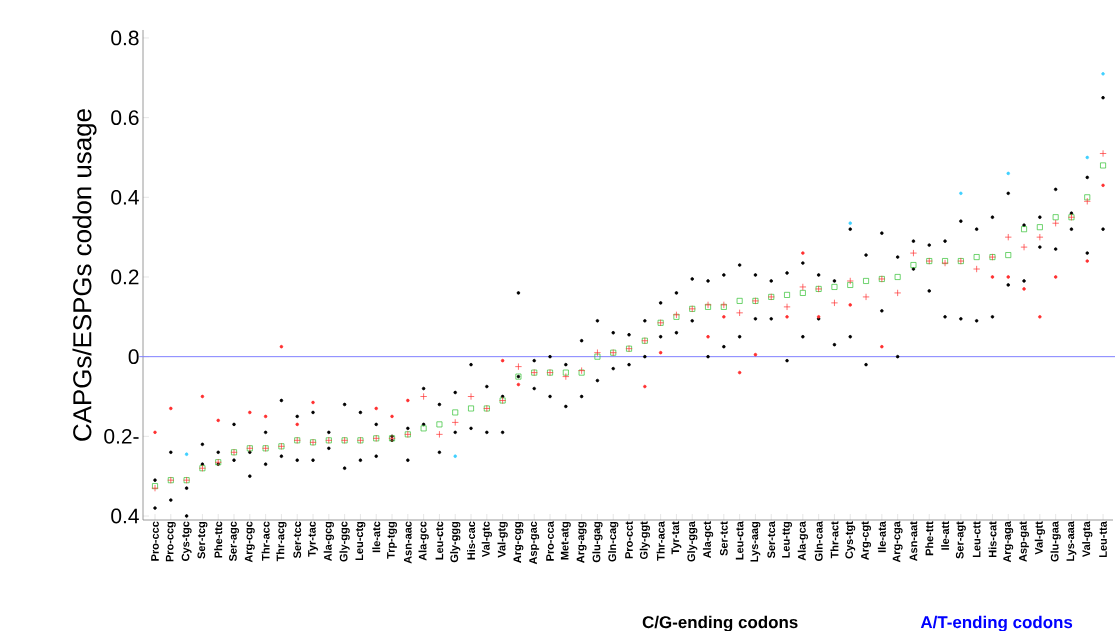 The width and height of the screenshot is (1115, 631). What do you see at coordinates (125, 118) in the screenshot?
I see `y-tick-label: 0.6` at bounding box center [125, 118].